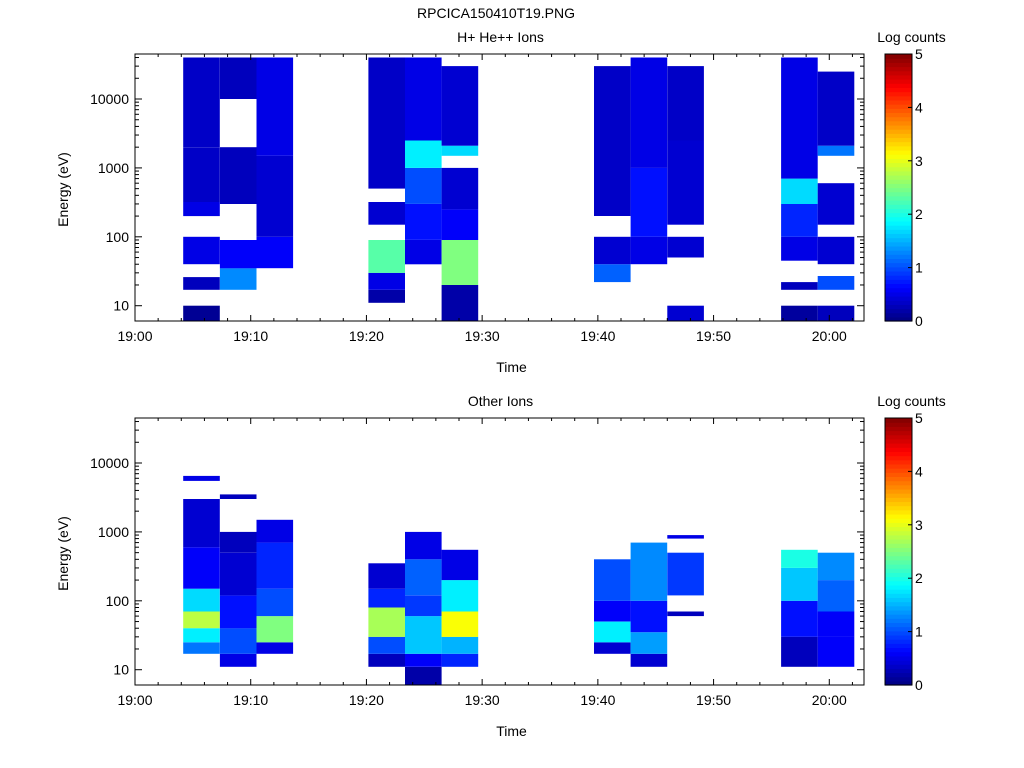 This screenshot has height=768, width=1024. Describe the element at coordinates (511, 731) in the screenshot. I see `x-axis-label: Time` at that location.